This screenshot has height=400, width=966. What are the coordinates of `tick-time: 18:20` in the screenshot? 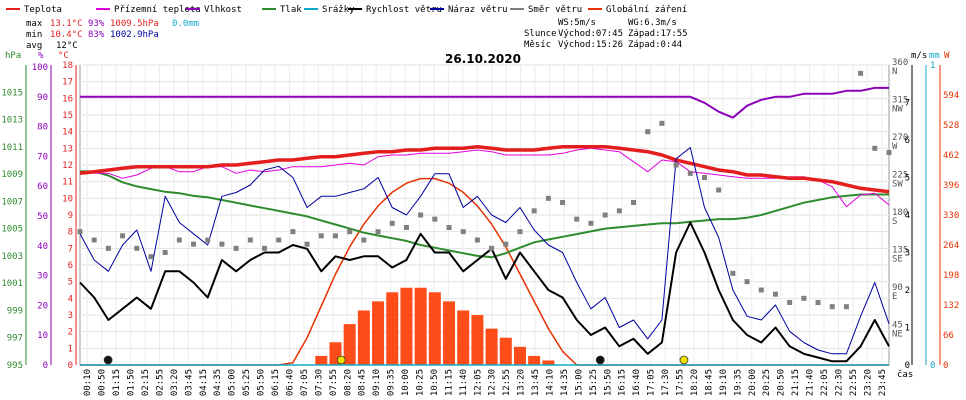 It's located at (695, 382).